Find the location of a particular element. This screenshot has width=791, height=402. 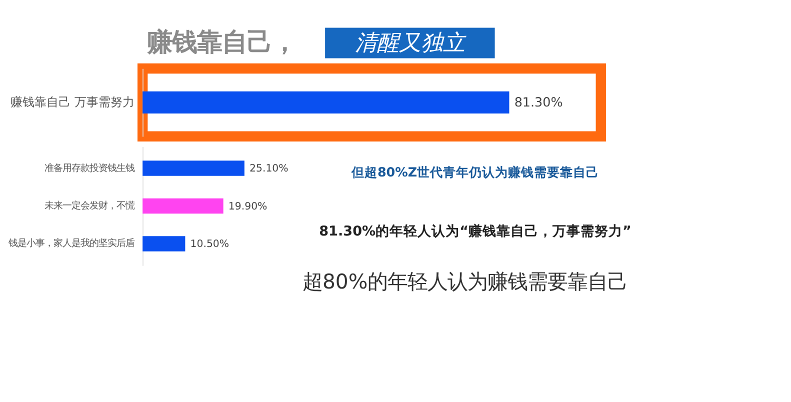

text: 81.30%的年轻人认为“赚钱靠自己，万事需努力” is located at coordinates (475, 231).